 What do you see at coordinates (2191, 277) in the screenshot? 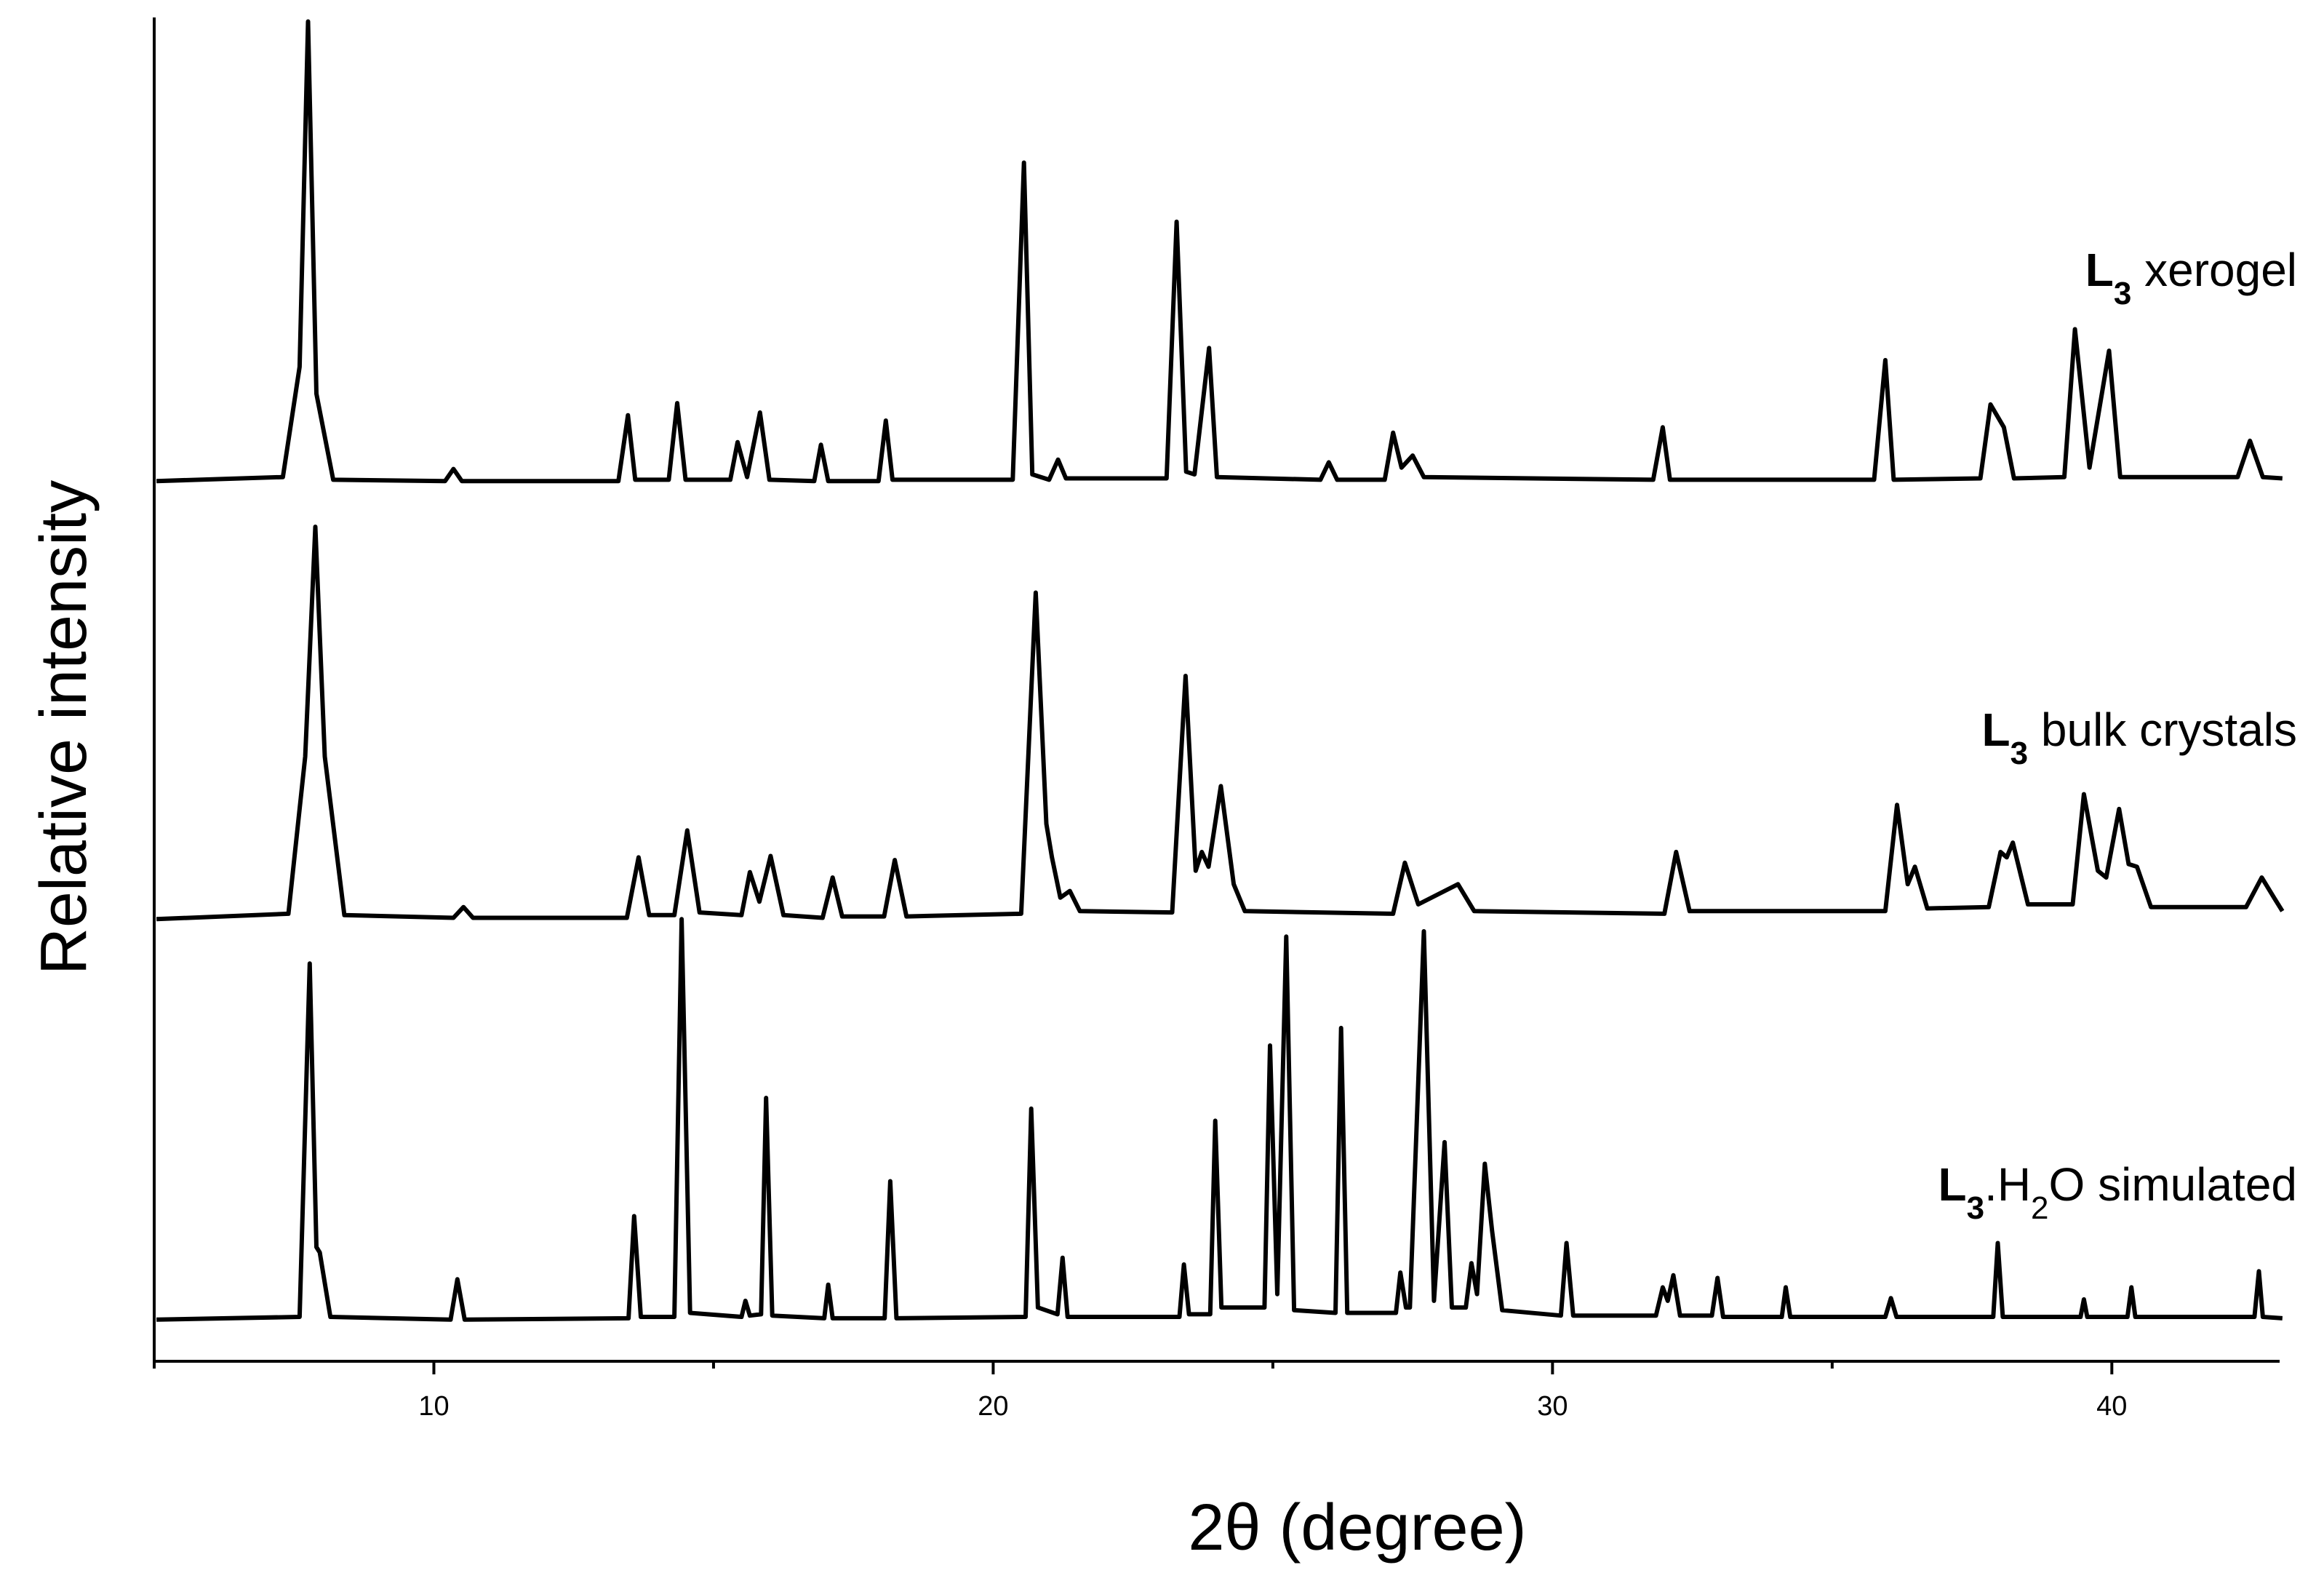
I see `series-label: L3 xerogel` at bounding box center [2191, 277].